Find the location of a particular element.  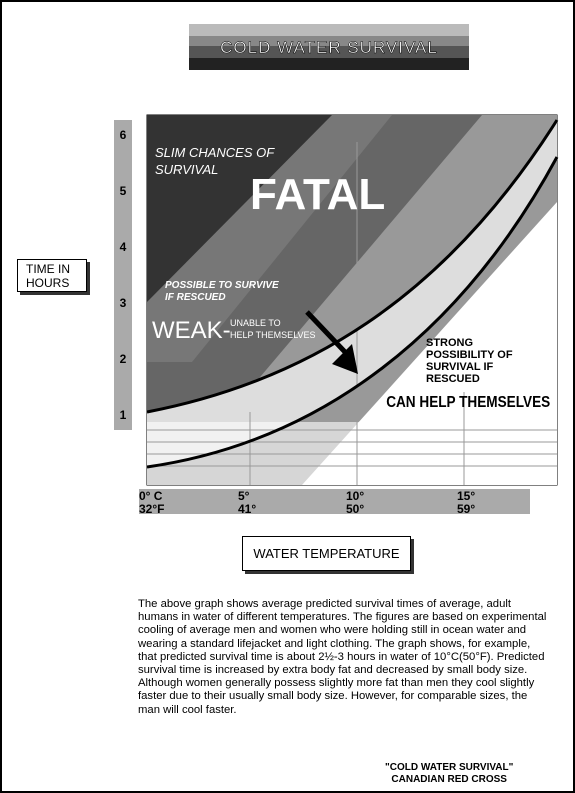

y-axis-label: TIME IN HOURS is located at coordinates (52, 275).